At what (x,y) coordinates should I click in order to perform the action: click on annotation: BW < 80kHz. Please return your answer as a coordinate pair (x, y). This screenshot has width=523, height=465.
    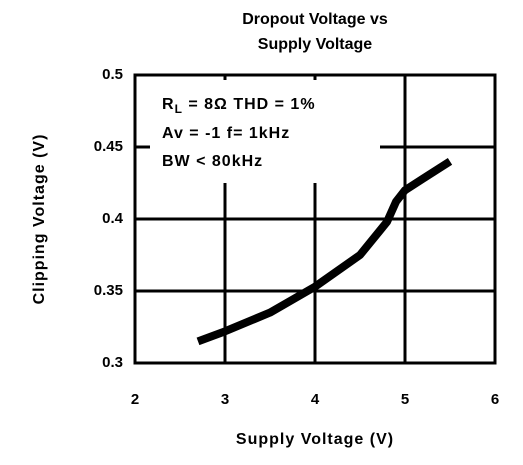
    Looking at the image, I should click on (212, 161).